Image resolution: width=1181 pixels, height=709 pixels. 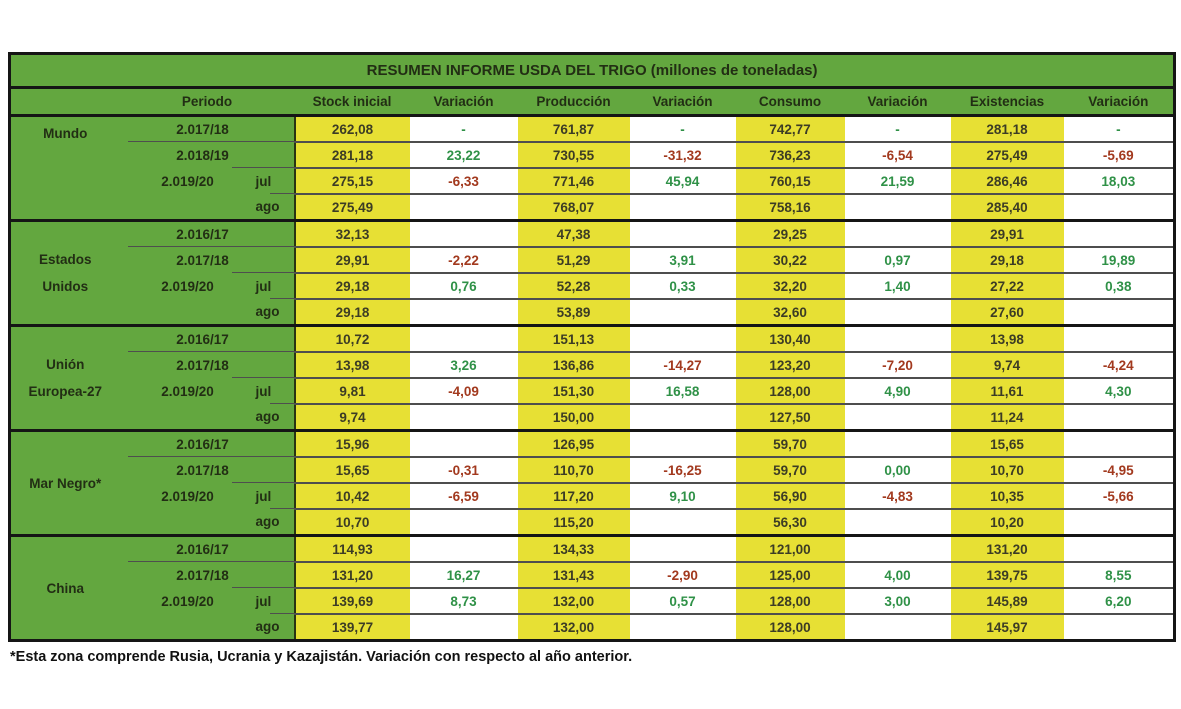 I want to click on table-row: ago 139,77 132,00 128,00 145,97, so click(x=592, y=628).